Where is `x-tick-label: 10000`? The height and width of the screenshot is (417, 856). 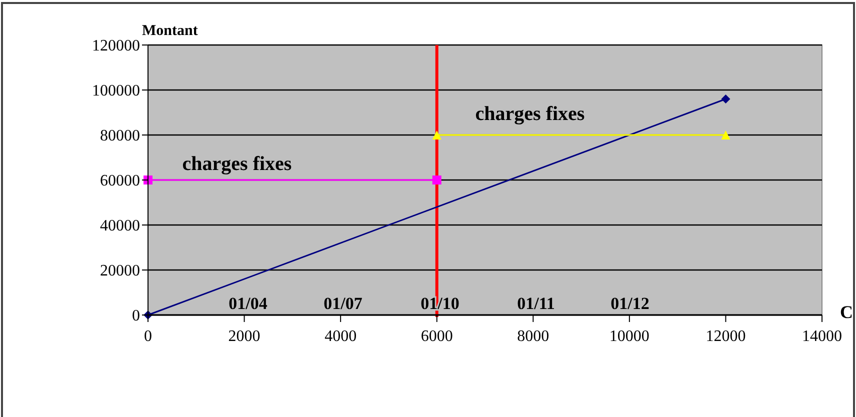
x-tick-label: 10000 is located at coordinates (629, 336).